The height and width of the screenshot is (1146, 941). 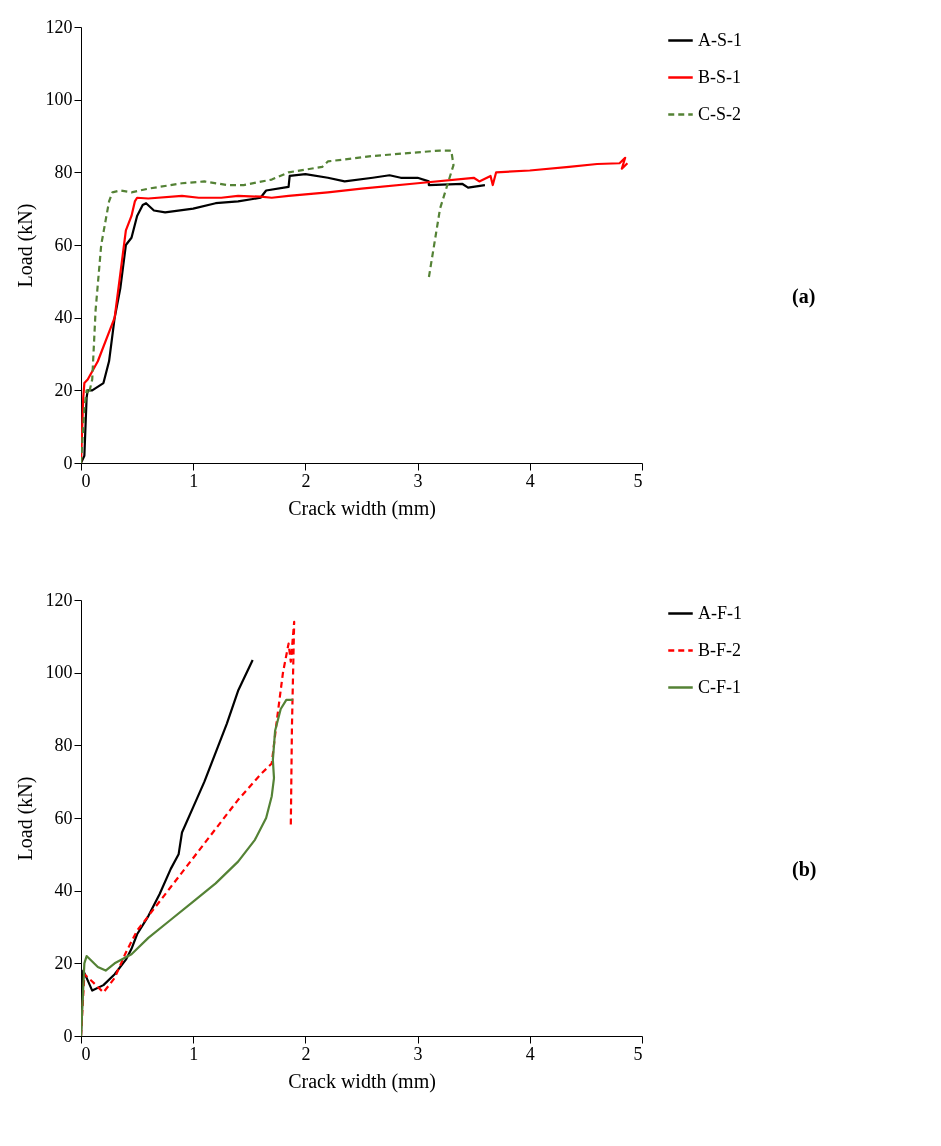 I want to click on legend-label: C-S-2, so click(x=720, y=113).